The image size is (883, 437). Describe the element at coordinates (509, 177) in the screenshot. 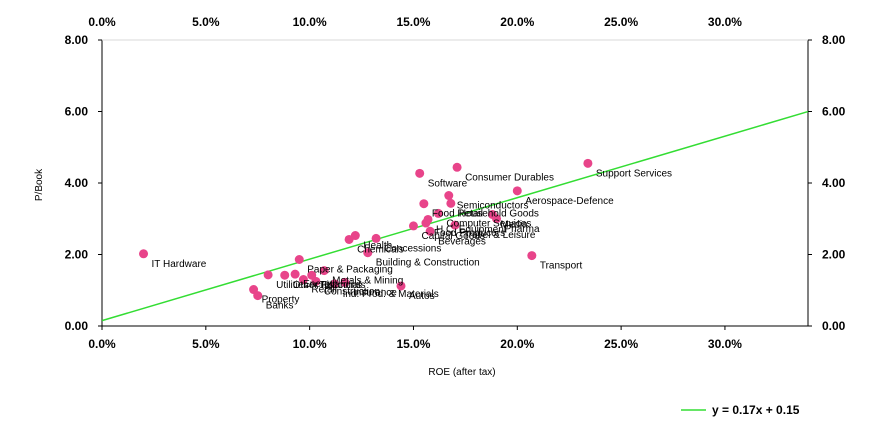

I see `data-point-label: Consumer Durables` at that location.